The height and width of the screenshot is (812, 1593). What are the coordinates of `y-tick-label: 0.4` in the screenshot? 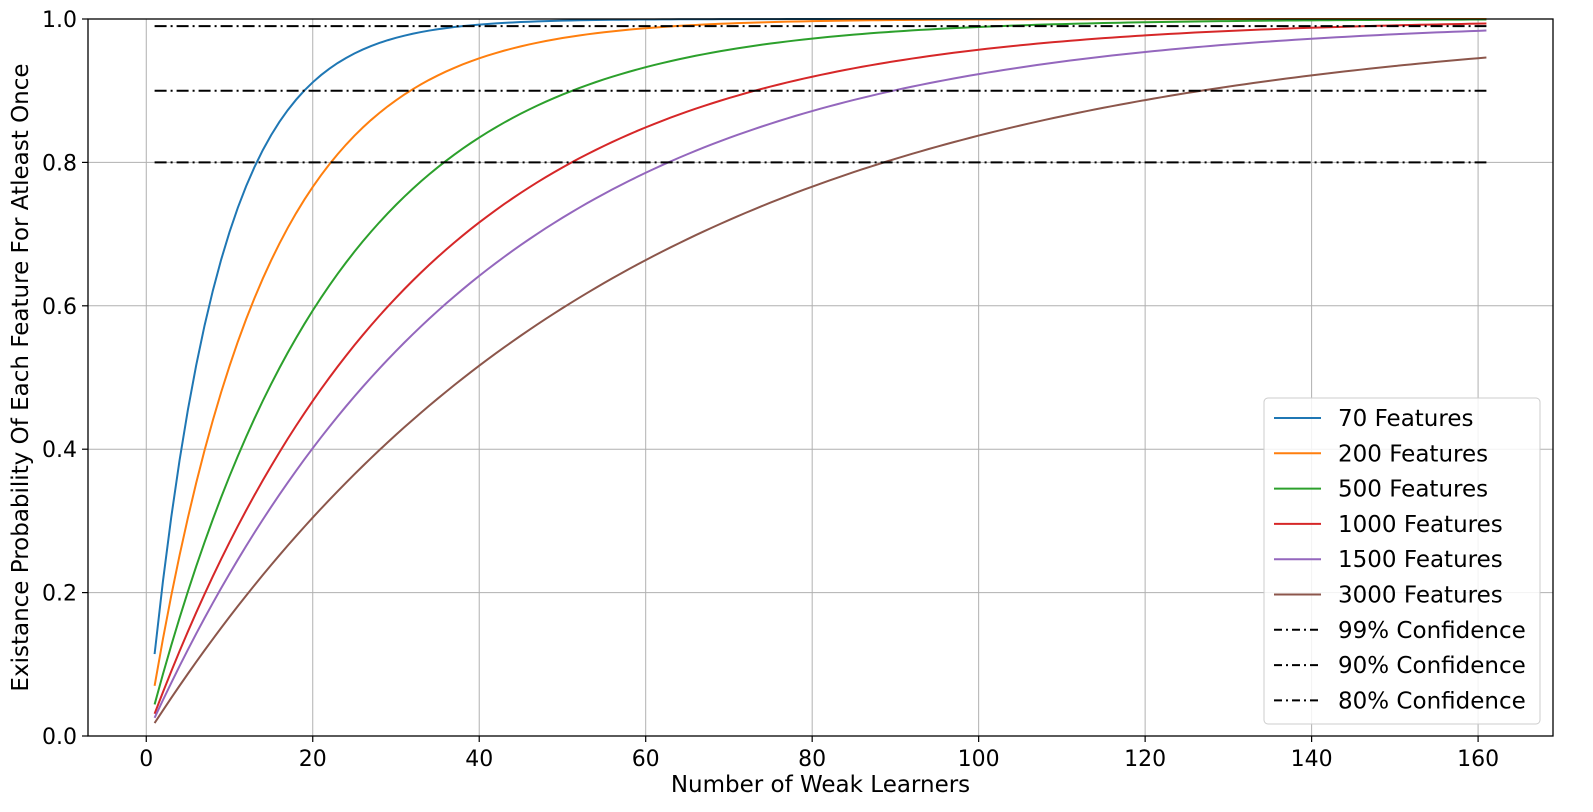 It's located at (59, 450).